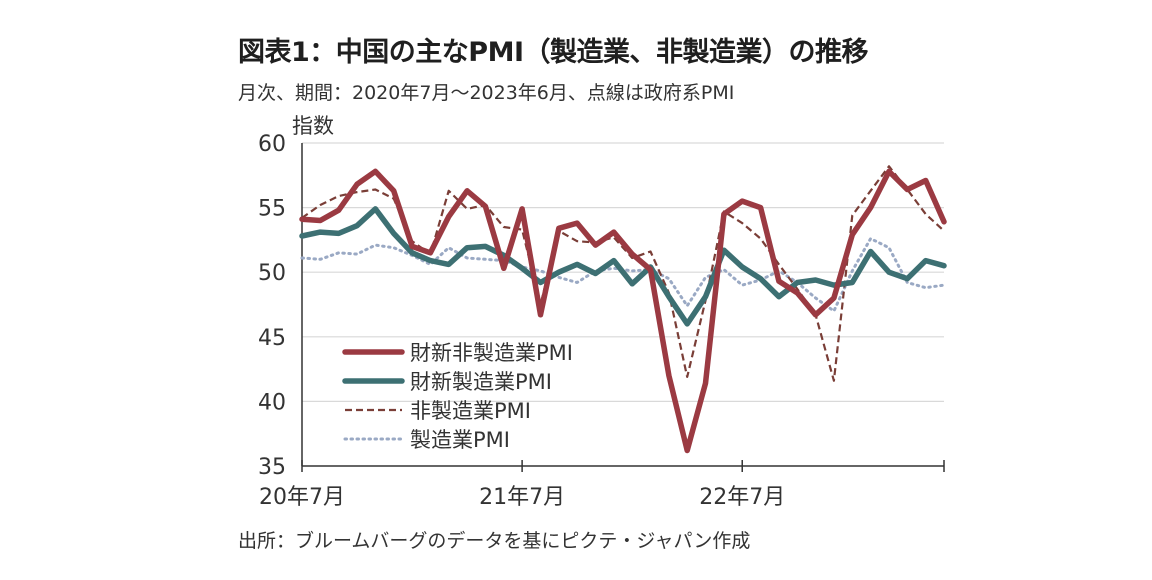 This screenshot has height=580, width=1152. Describe the element at coordinates (272, 273) in the screenshot. I see `y-tick-label: 50` at that location.